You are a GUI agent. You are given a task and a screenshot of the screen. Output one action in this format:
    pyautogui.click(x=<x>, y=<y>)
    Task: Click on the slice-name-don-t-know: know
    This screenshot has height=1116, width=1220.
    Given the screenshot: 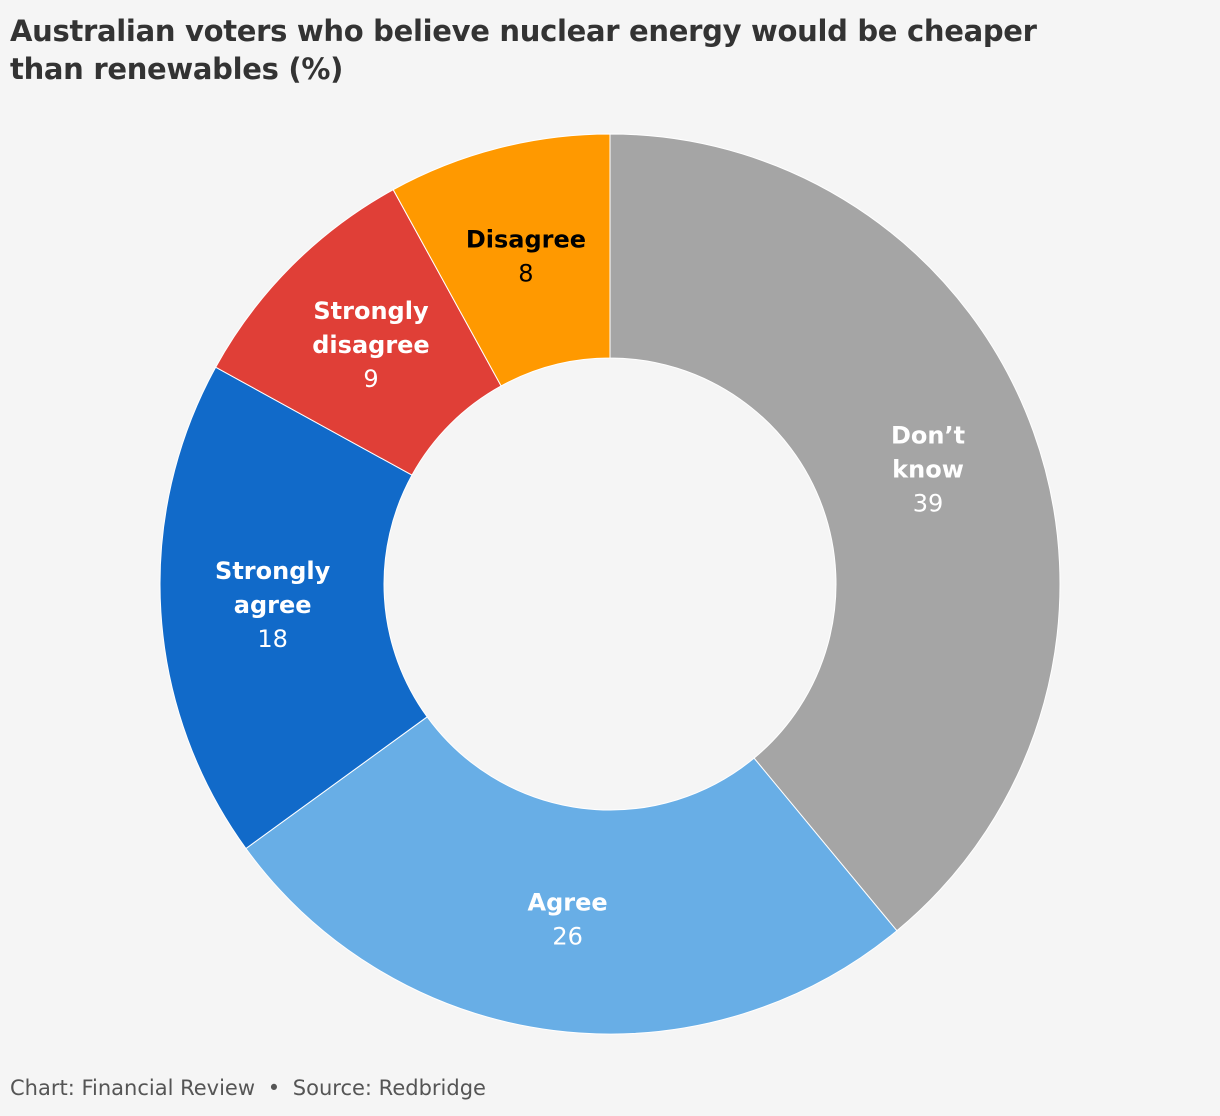 What is the action you would take?
    pyautogui.click(x=928, y=470)
    